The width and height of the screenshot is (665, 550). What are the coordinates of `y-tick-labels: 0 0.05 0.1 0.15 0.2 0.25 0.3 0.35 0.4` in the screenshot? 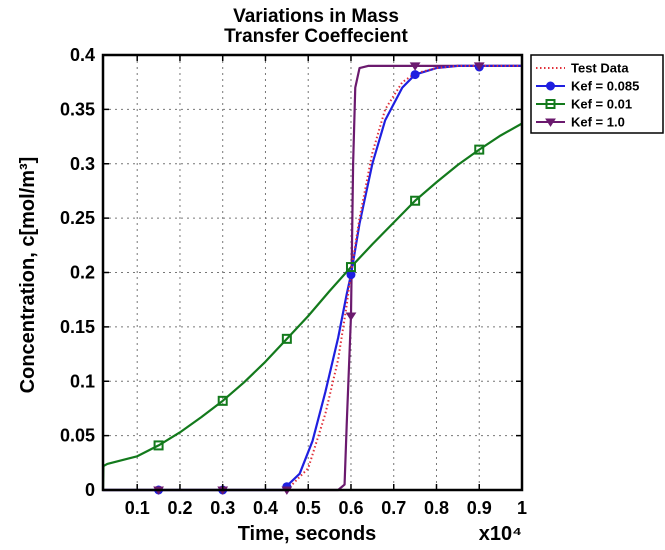 It's located at (77, 272).